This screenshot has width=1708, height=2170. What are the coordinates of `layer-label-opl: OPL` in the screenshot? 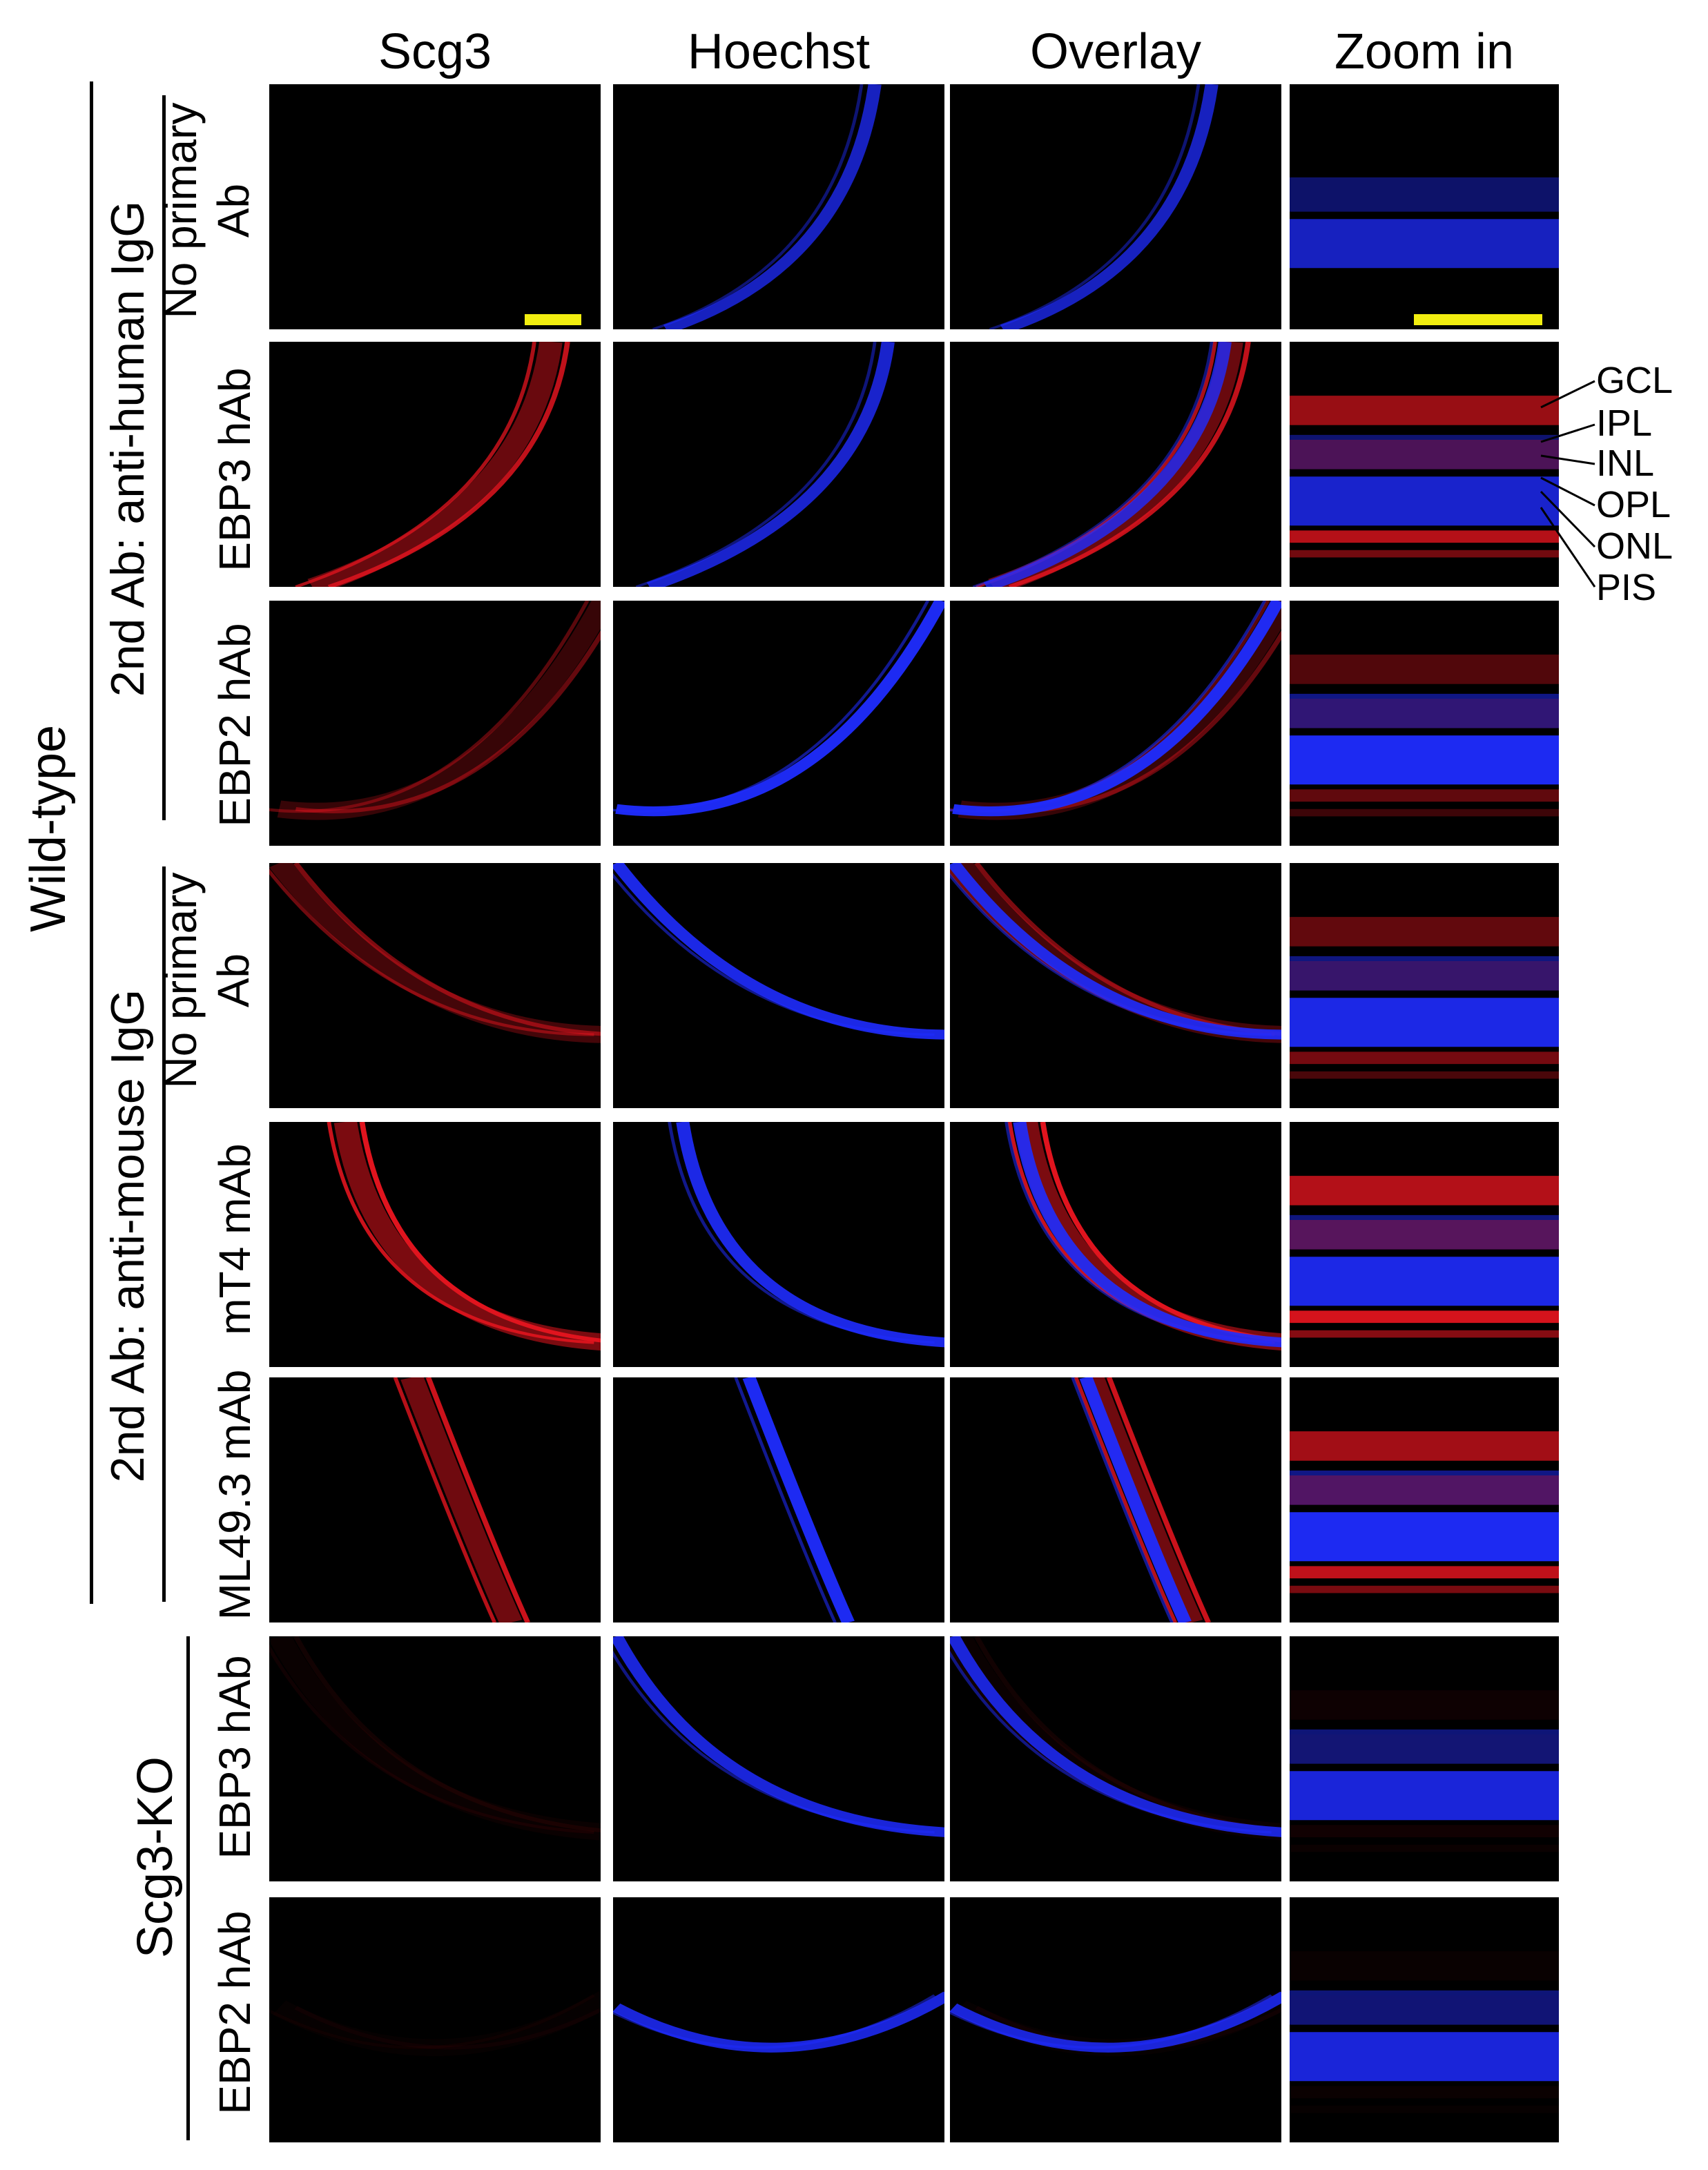 It's located at (1633, 504).